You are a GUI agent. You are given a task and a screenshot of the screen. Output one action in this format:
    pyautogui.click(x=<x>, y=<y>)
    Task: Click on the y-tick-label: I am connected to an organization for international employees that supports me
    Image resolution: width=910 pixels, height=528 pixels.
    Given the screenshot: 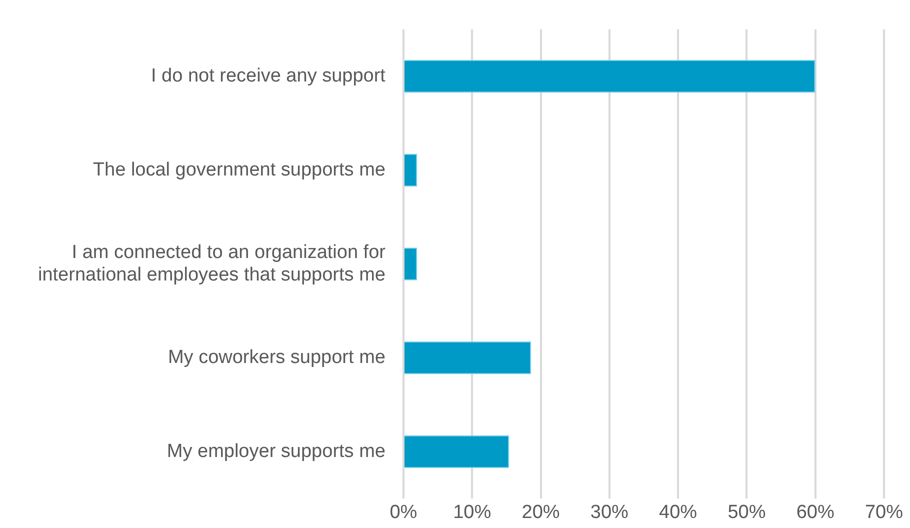 What is the action you would take?
    pyautogui.click(x=212, y=264)
    